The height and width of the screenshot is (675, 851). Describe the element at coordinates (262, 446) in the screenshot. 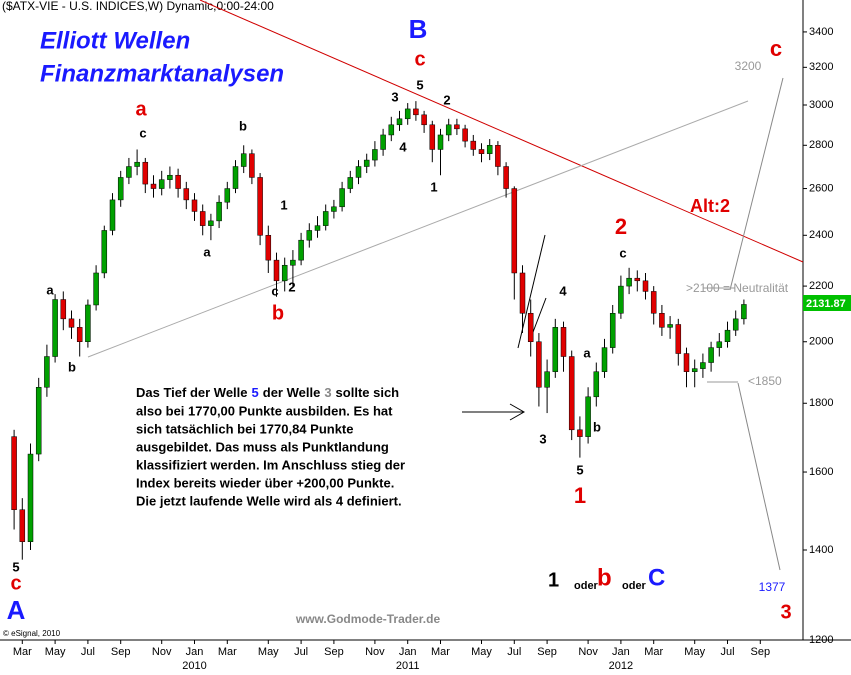

I see `text-box-line: ausgebildet. Das muss als Punktlandung` at that location.